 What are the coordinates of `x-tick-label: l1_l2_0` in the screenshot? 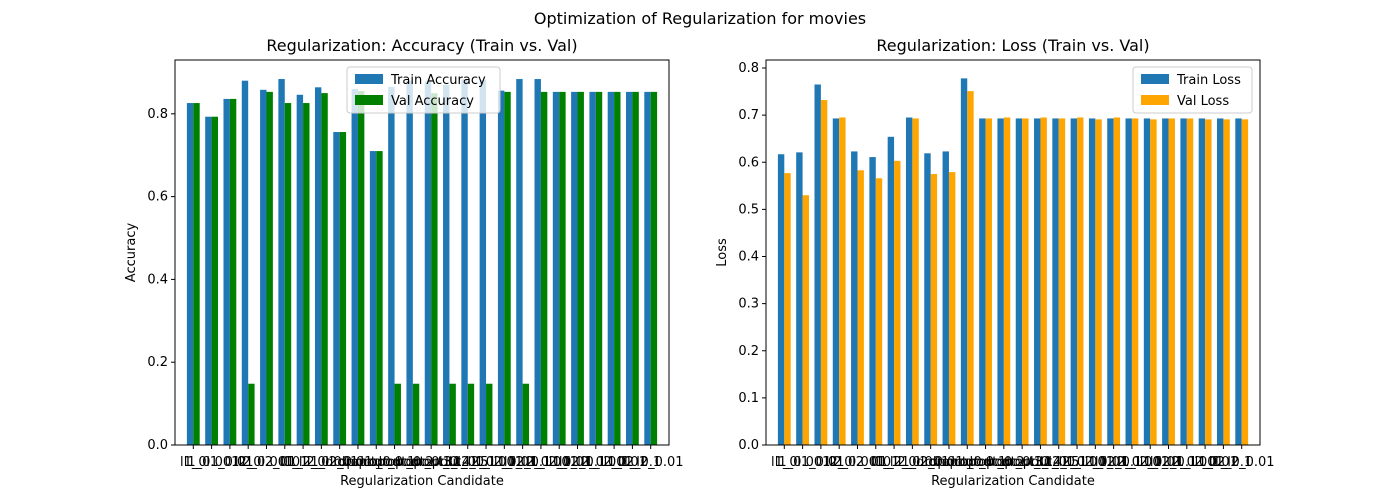 It's located at (894, 462).